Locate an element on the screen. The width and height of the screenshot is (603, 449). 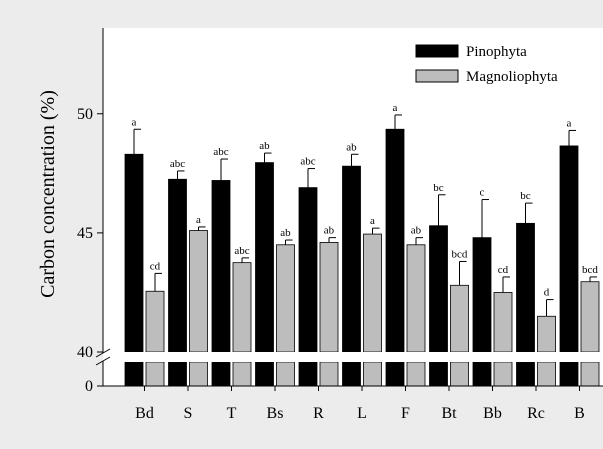
sig-label-pinophyta-bb: c is located at coordinates (482, 193).